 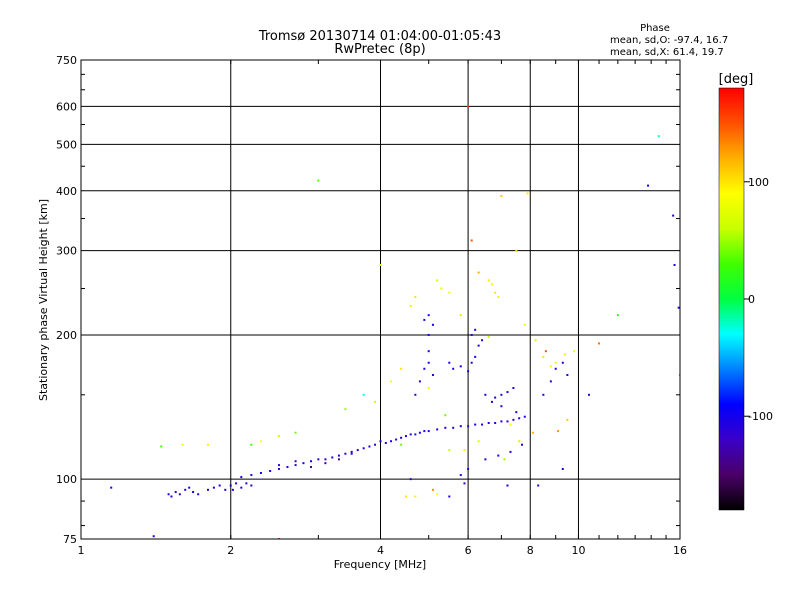 I want to click on chart-title: Tromsø 20130714 01:04:00-01:05:43, so click(x=379, y=36).